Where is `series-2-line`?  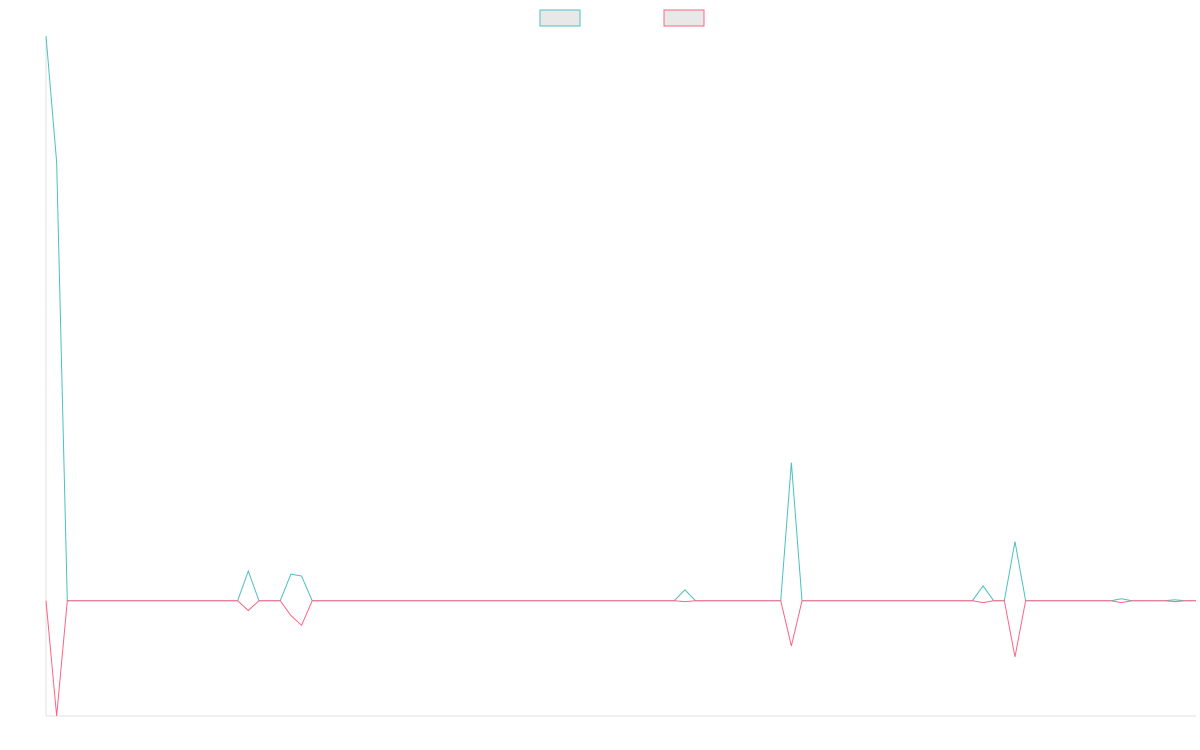 series-2-line is located at coordinates (620, 658).